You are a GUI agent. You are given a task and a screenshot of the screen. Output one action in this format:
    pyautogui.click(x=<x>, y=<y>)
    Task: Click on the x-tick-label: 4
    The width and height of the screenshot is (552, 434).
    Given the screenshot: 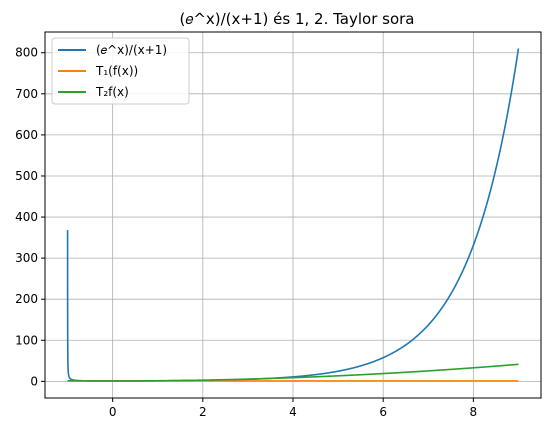 What is the action you would take?
    pyautogui.click(x=293, y=412)
    